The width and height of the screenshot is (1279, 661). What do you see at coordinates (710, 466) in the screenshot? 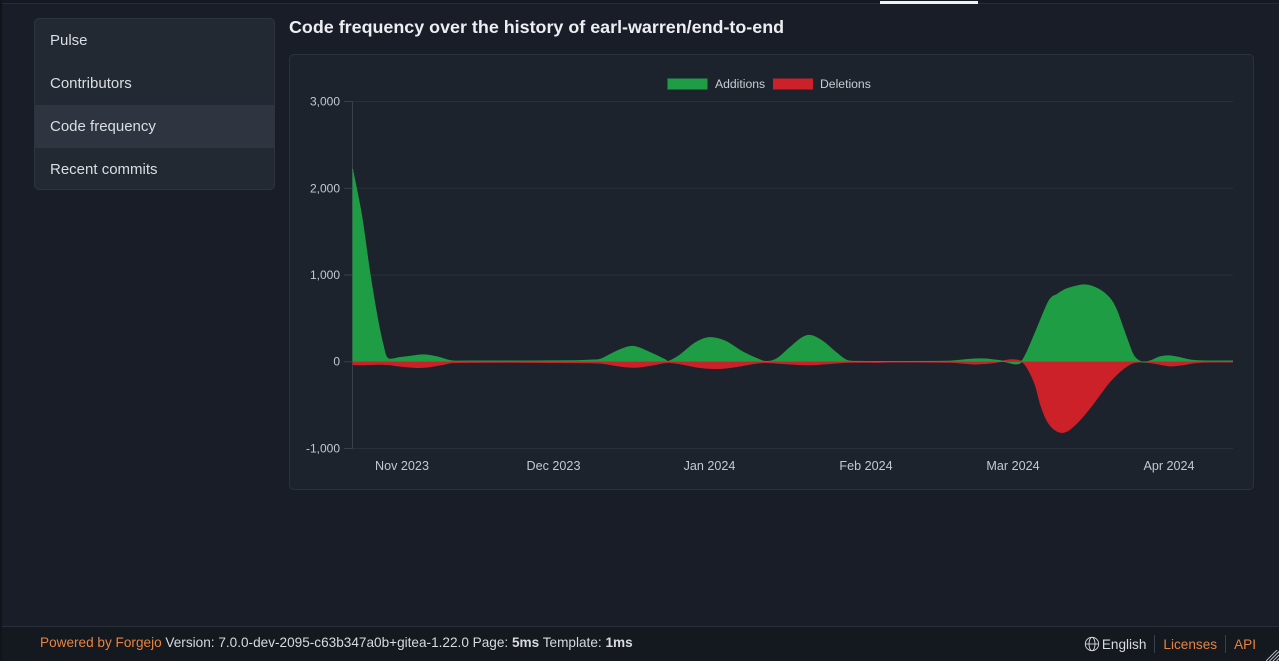
I see `svg-text: Jan 2024` at bounding box center [710, 466].